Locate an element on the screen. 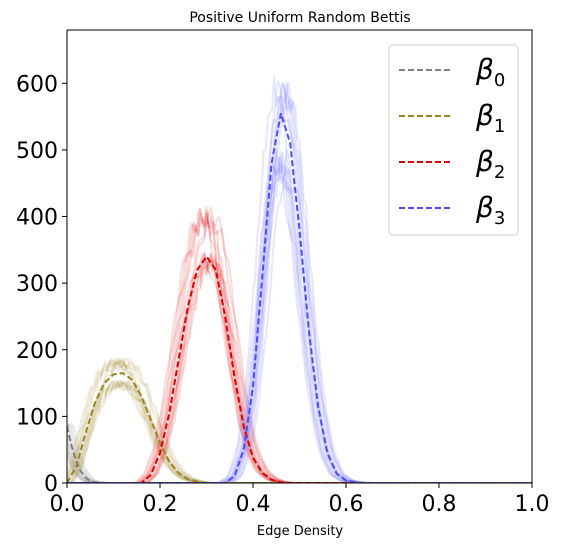  legend-label: β3 is located at coordinates (490, 210).